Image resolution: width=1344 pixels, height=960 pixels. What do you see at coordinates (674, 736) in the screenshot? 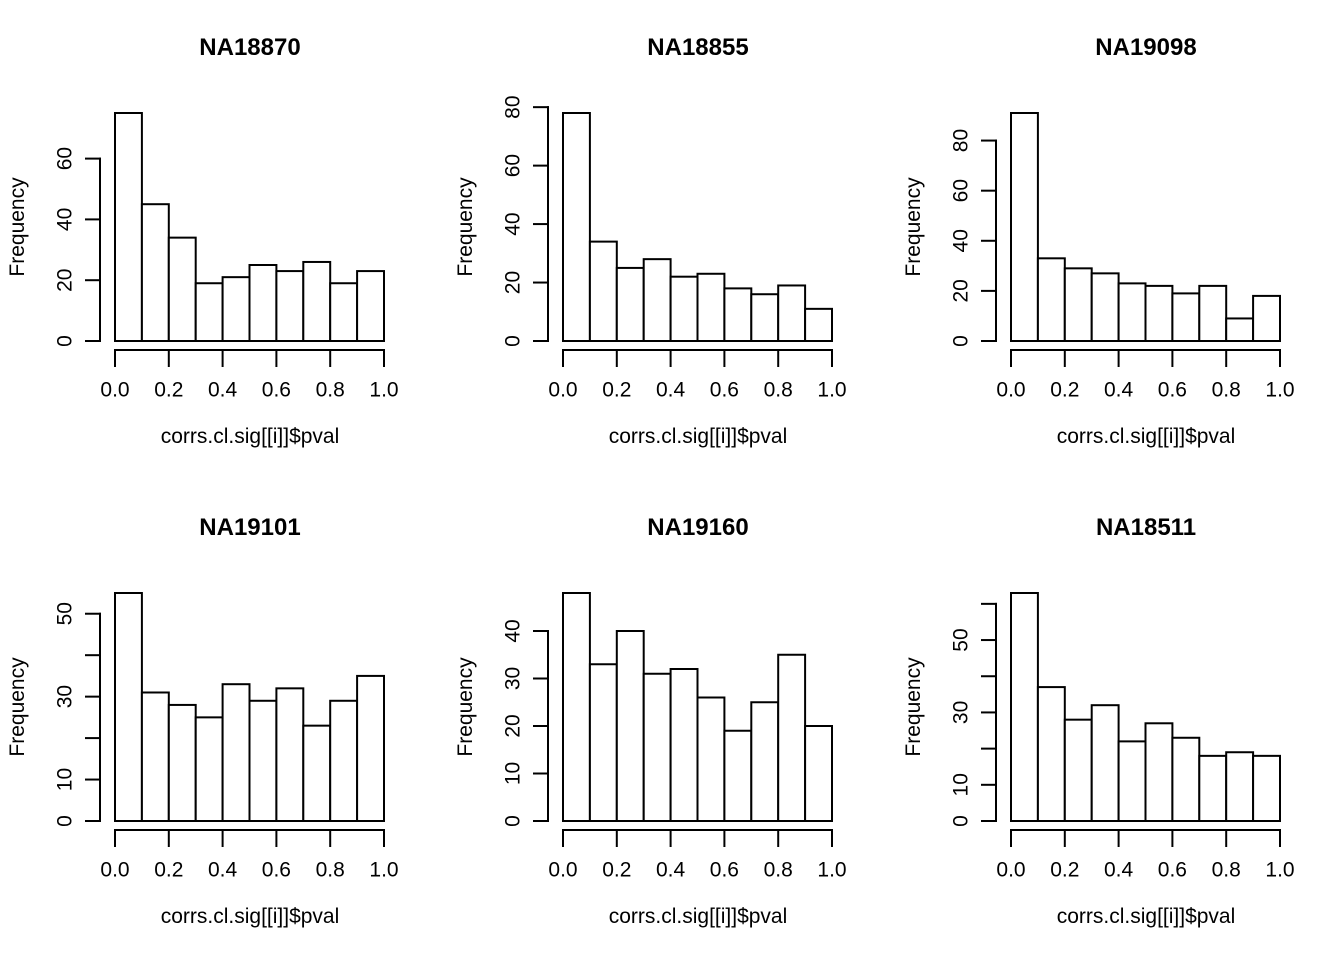
I see `plot-area: 0 10 20 30 40 0.0 0.2 0.4 0.6 0.8 1.0` at bounding box center [674, 736].